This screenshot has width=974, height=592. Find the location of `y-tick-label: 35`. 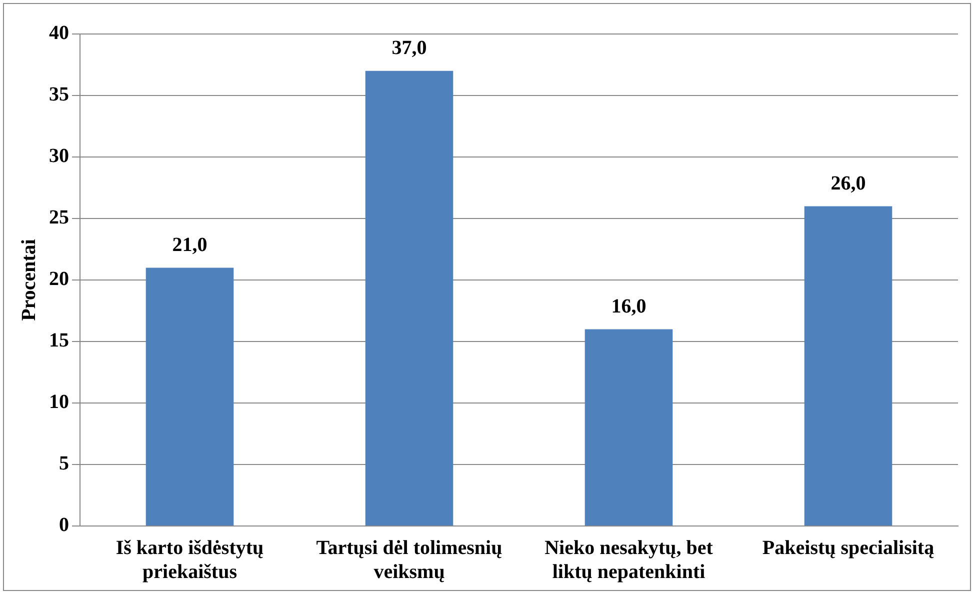

y-tick-label: 35 is located at coordinates (59, 95).